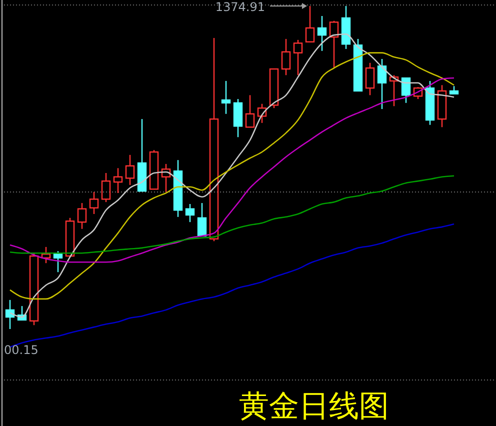  I want to click on text: 黄金日线图, so click(314, 406).